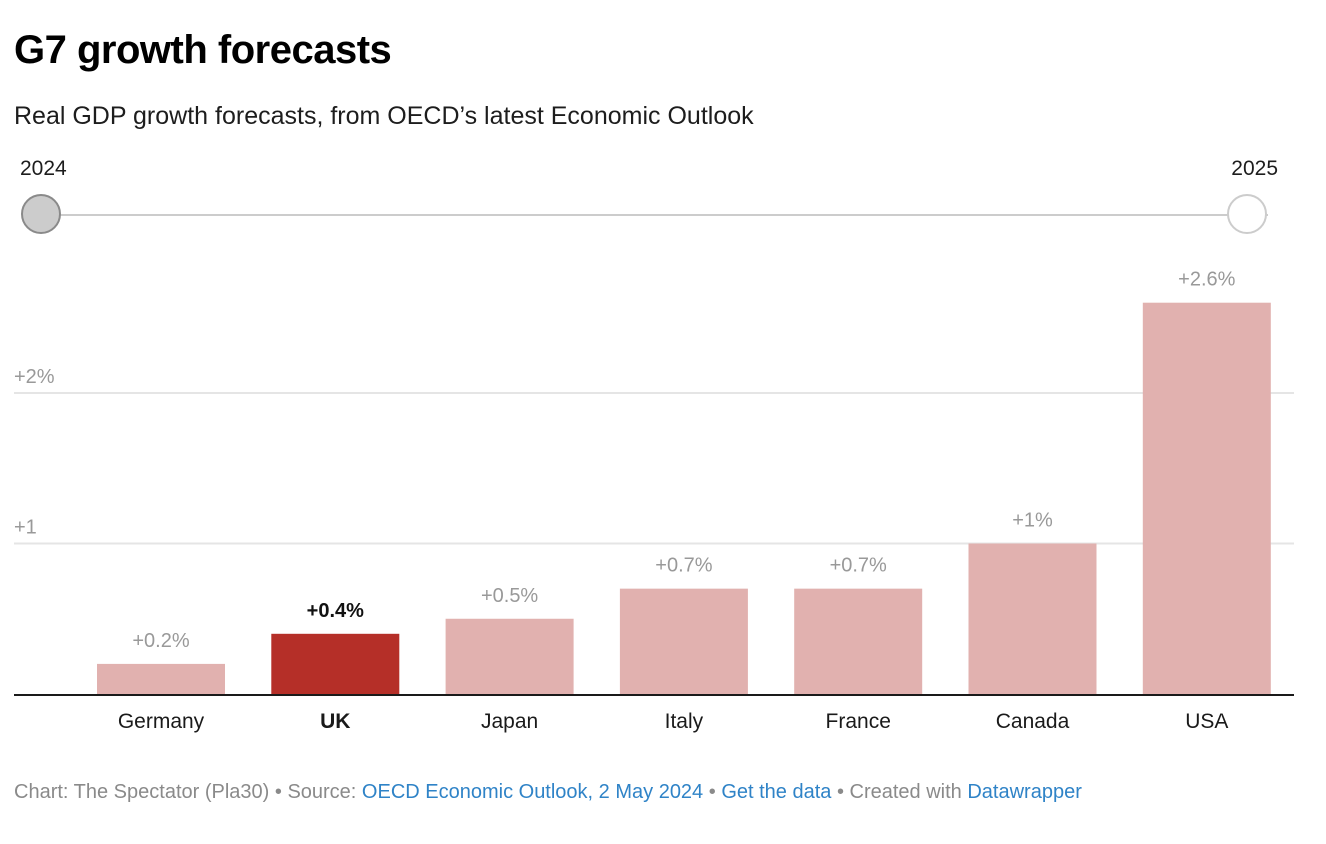 The width and height of the screenshot is (1326, 844). Describe the element at coordinates (654, 215) in the screenshot. I see `slider-track` at that location.